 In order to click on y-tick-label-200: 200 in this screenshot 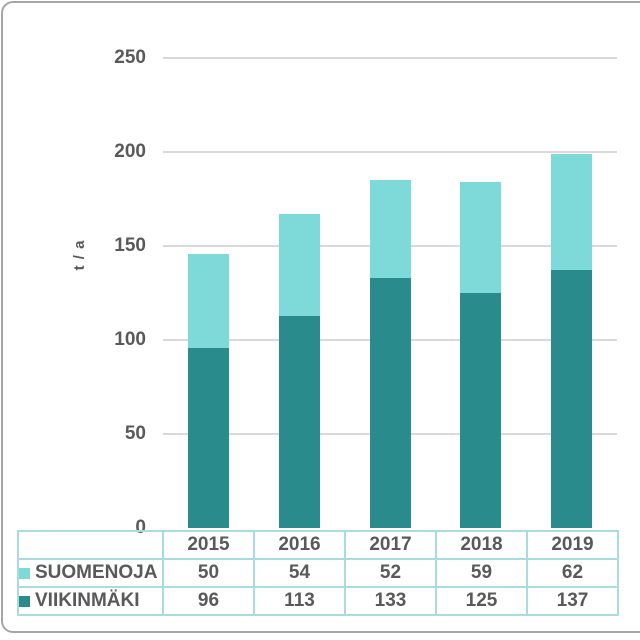, I will do `click(130, 151)`.